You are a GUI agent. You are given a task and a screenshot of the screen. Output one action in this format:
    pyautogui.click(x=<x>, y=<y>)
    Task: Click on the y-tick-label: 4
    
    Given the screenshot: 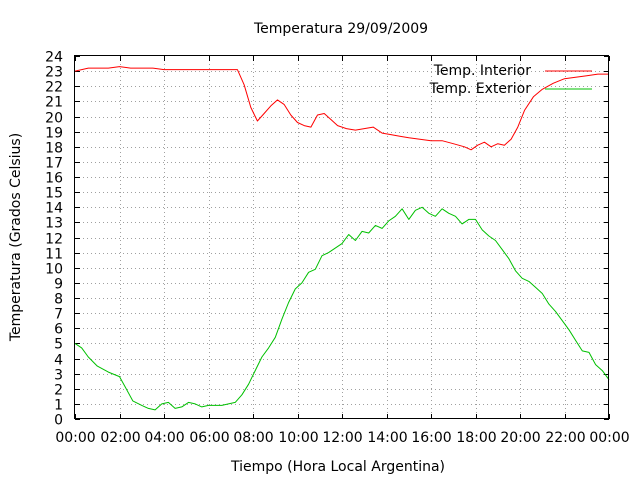 What is the action you would take?
    pyautogui.click(x=58, y=361)
    